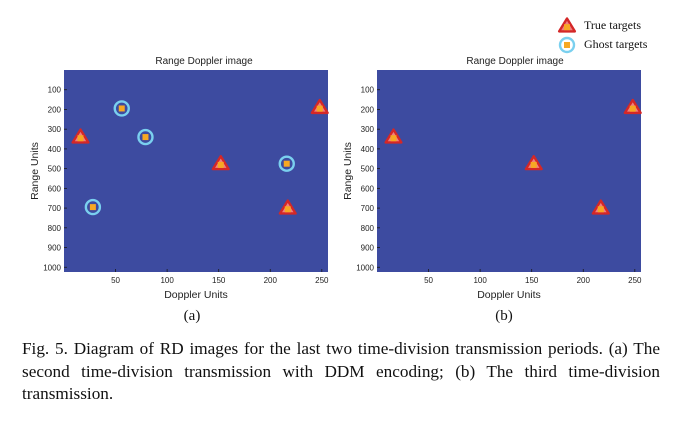 This screenshot has height=425, width=681. What do you see at coordinates (504, 316) in the screenshot?
I see `panel-b-label: (b)` at bounding box center [504, 316].